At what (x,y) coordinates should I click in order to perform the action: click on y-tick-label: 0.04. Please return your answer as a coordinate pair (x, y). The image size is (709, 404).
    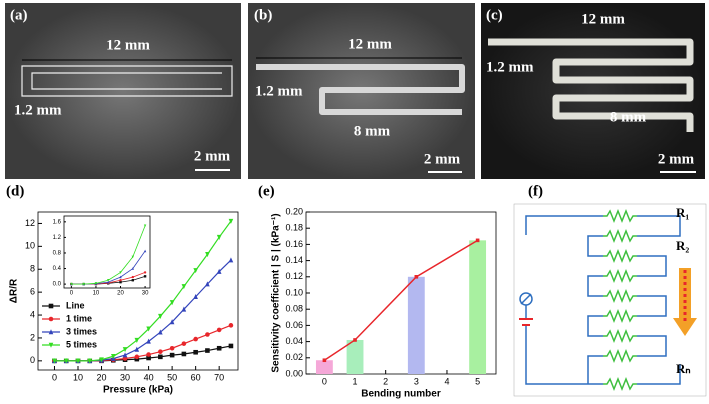
    Looking at the image, I should click on (294, 341).